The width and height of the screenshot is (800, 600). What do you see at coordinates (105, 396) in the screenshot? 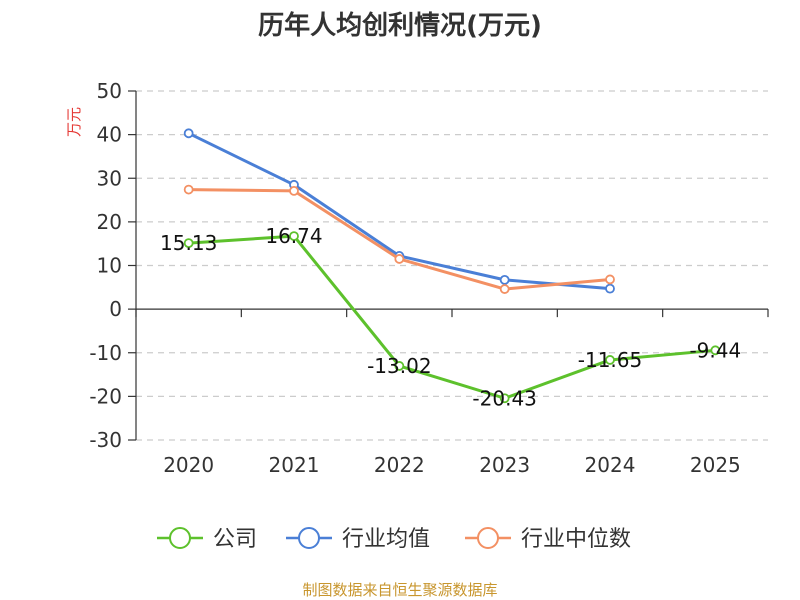
I see `y-tick-label: -20` at bounding box center [105, 396].